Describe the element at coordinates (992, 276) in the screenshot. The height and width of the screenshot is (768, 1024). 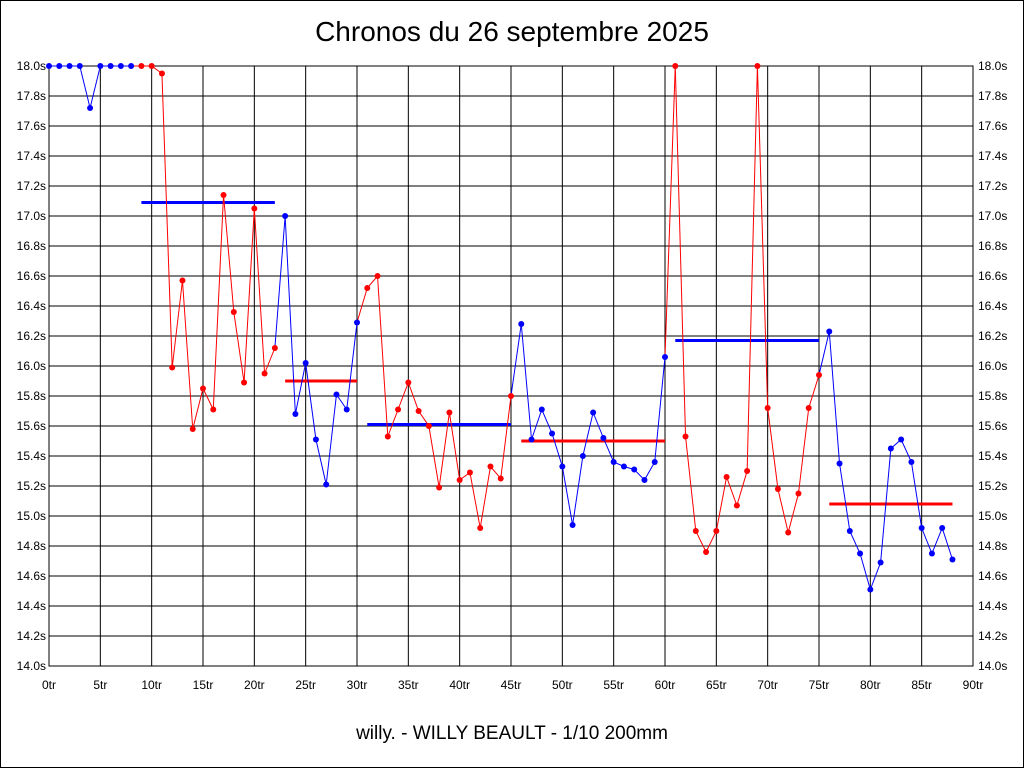
I see `y-tick-label: 16.6s` at that location.